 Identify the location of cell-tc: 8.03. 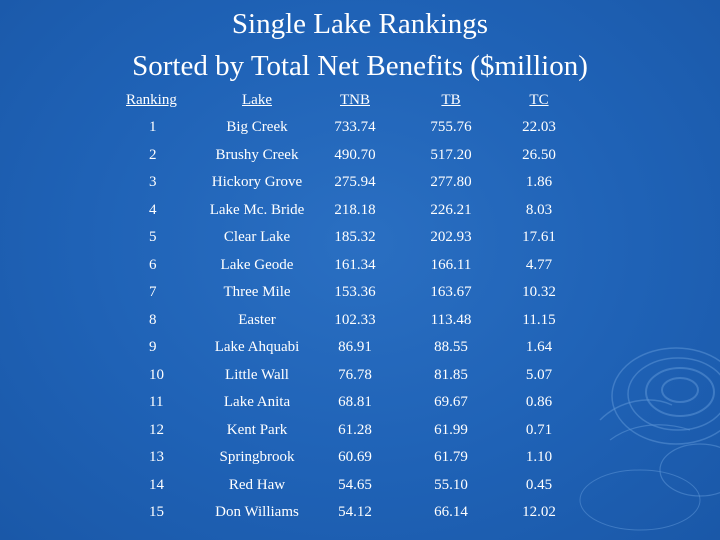
(539, 210).